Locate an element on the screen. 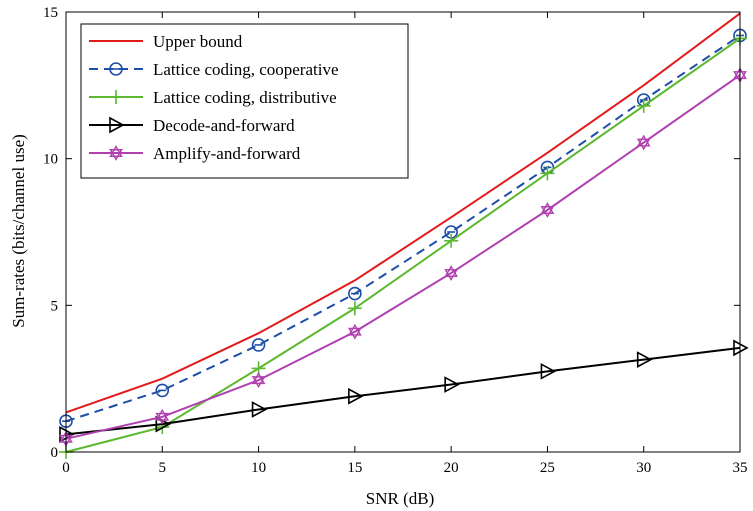 The image size is (753, 511). legend-label: Upper bound is located at coordinates (198, 41).